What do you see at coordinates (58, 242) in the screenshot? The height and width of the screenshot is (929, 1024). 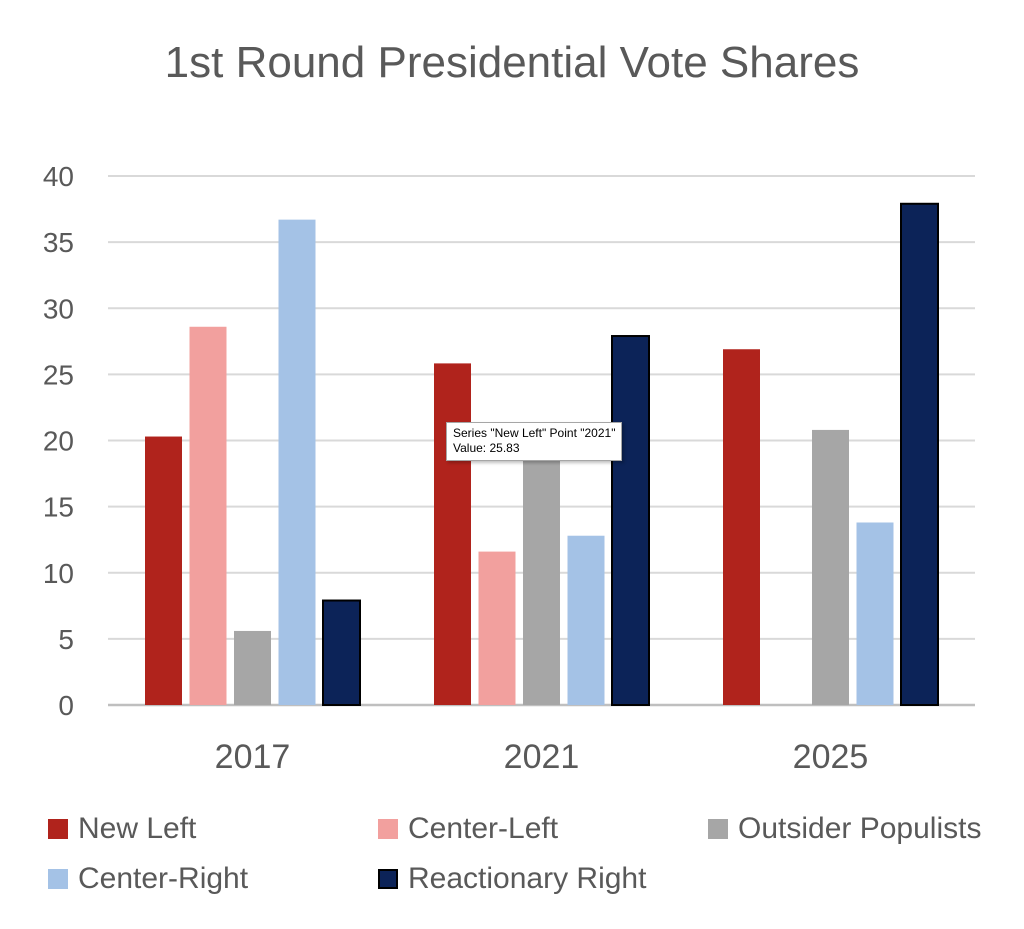 I see `y-tick-label: 35` at bounding box center [58, 242].